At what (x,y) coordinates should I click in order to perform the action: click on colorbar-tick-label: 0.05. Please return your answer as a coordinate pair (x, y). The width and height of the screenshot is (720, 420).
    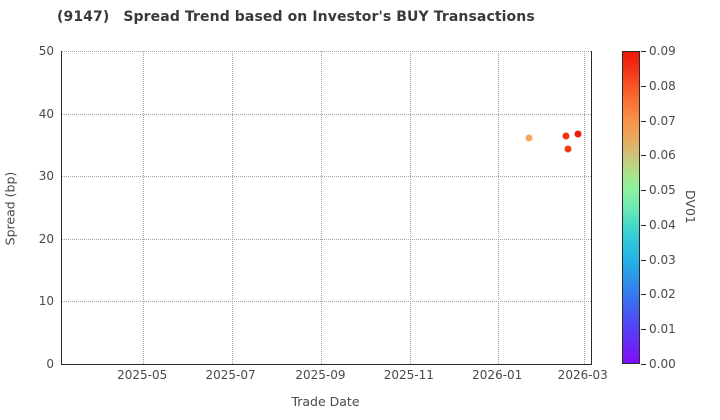
    Looking at the image, I should click on (662, 190).